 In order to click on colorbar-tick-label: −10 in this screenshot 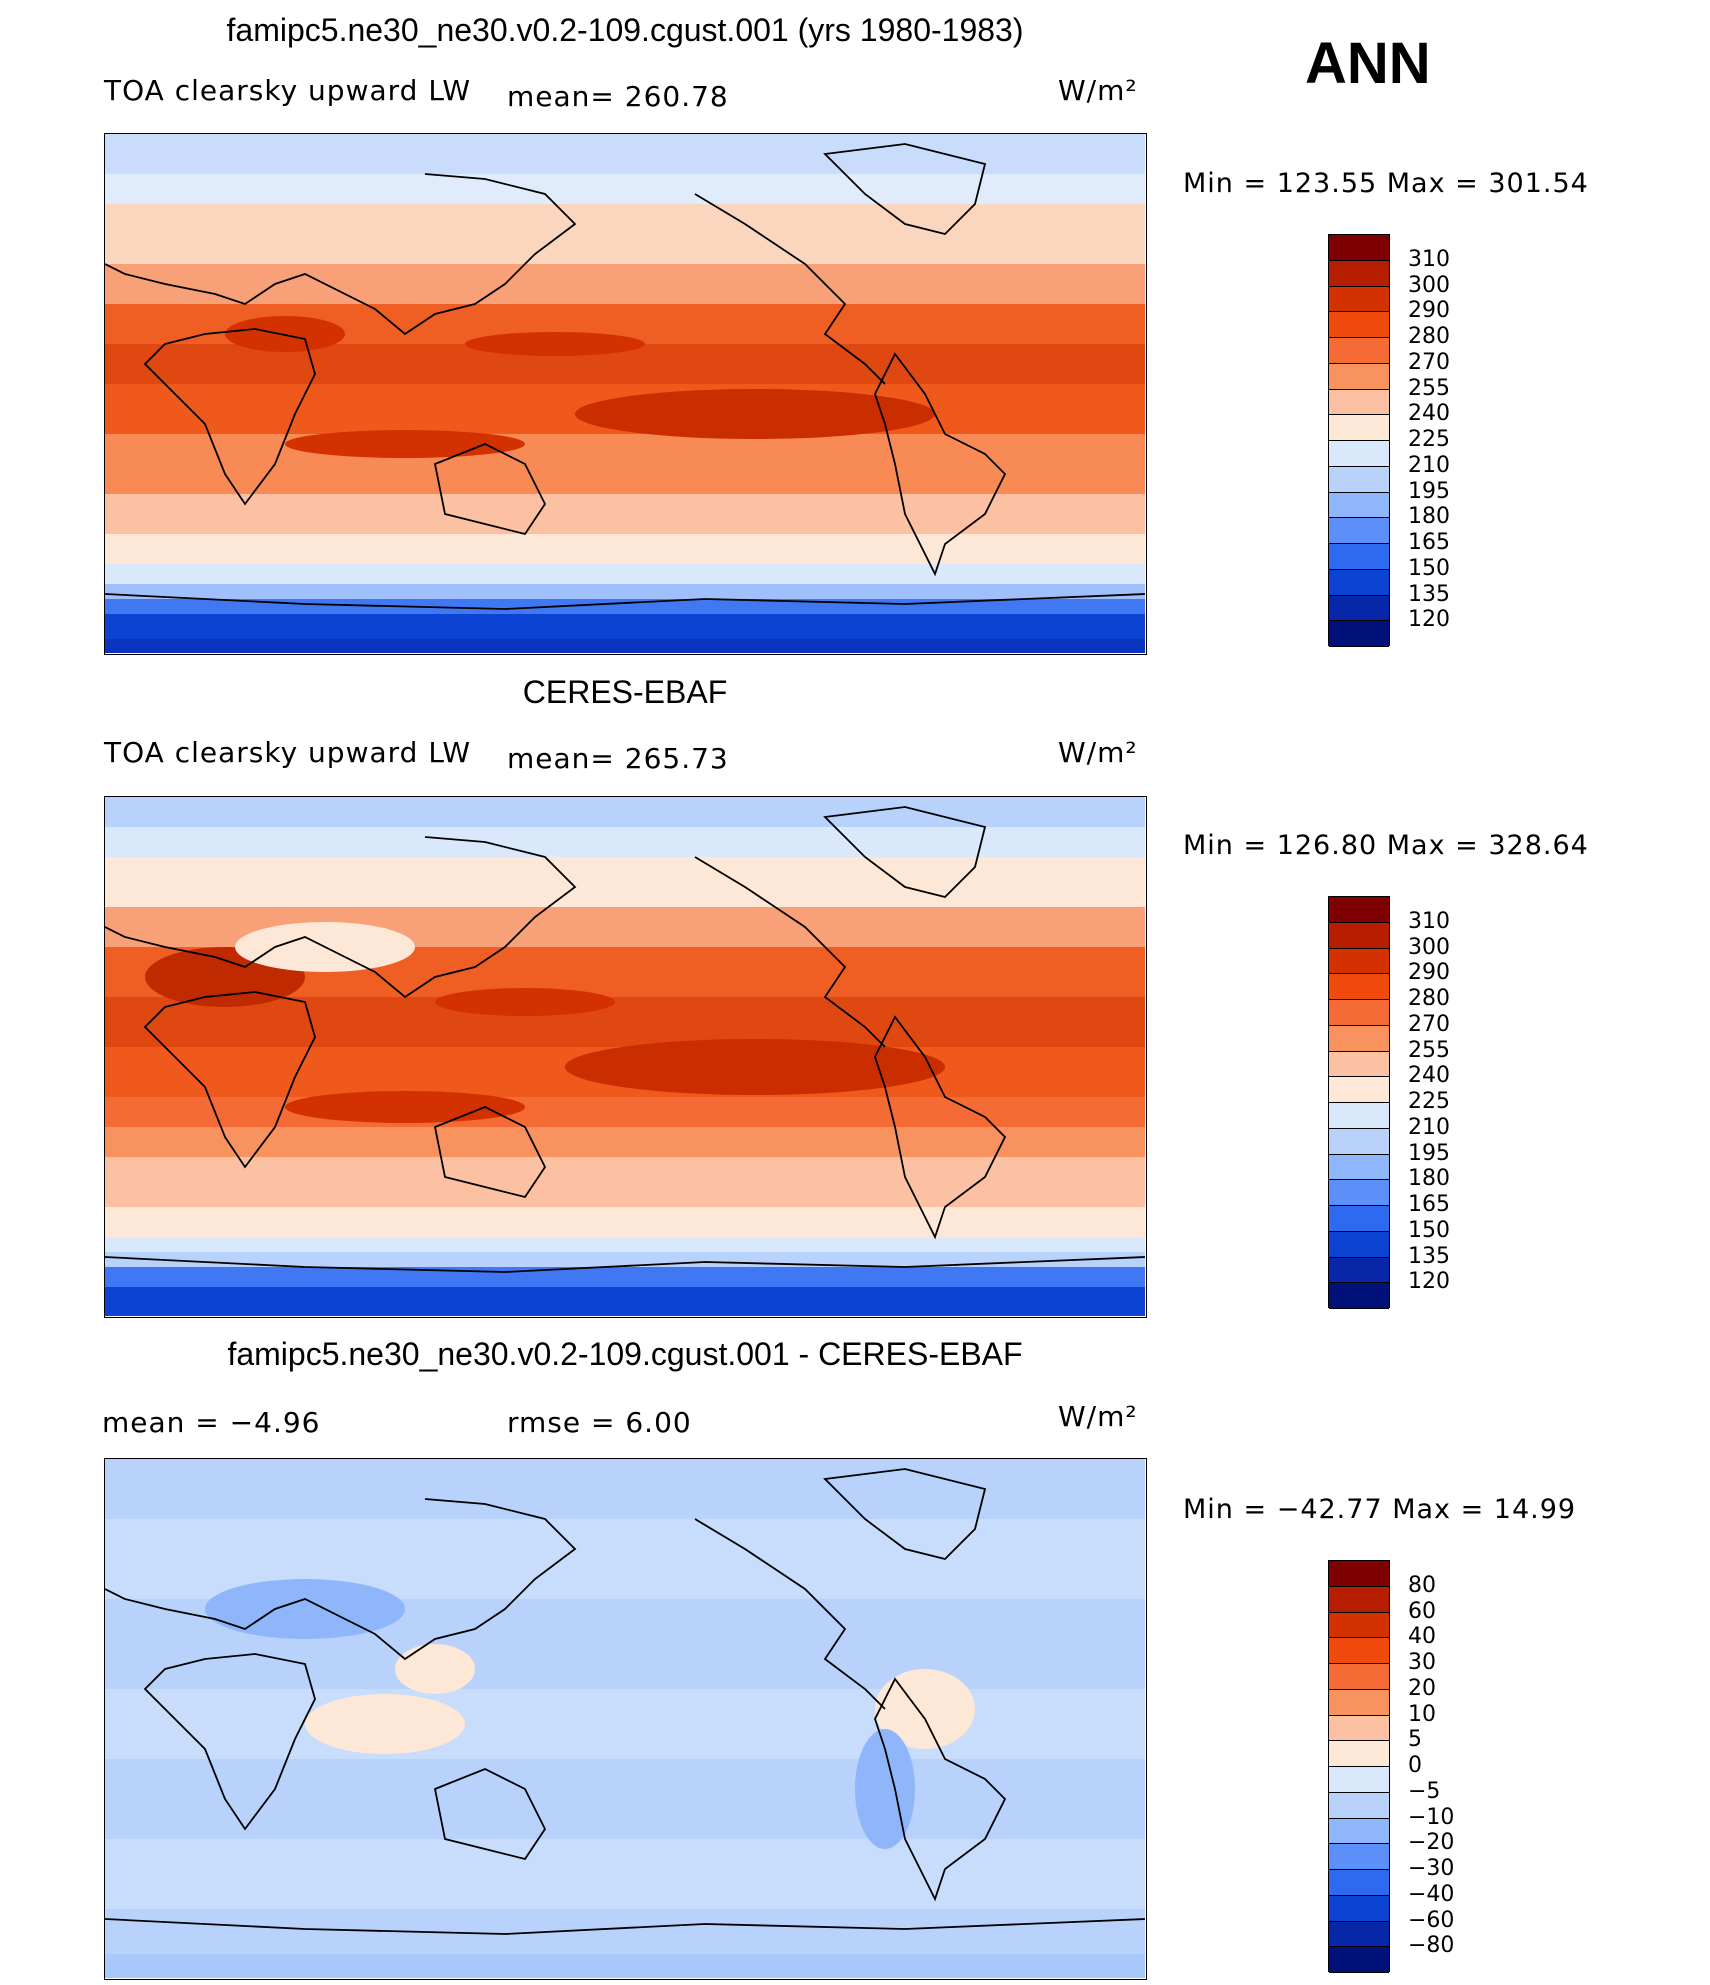, I will do `click(1431, 1817)`.